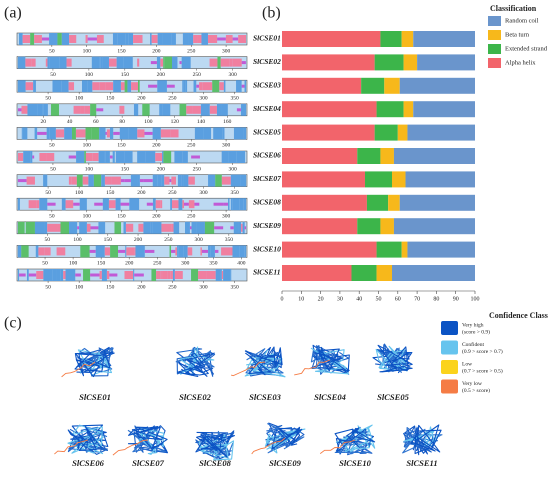 The image size is (550, 483). What do you see at coordinates (494, 21) in the screenshot?
I see `legend-swatch` at bounding box center [494, 21].